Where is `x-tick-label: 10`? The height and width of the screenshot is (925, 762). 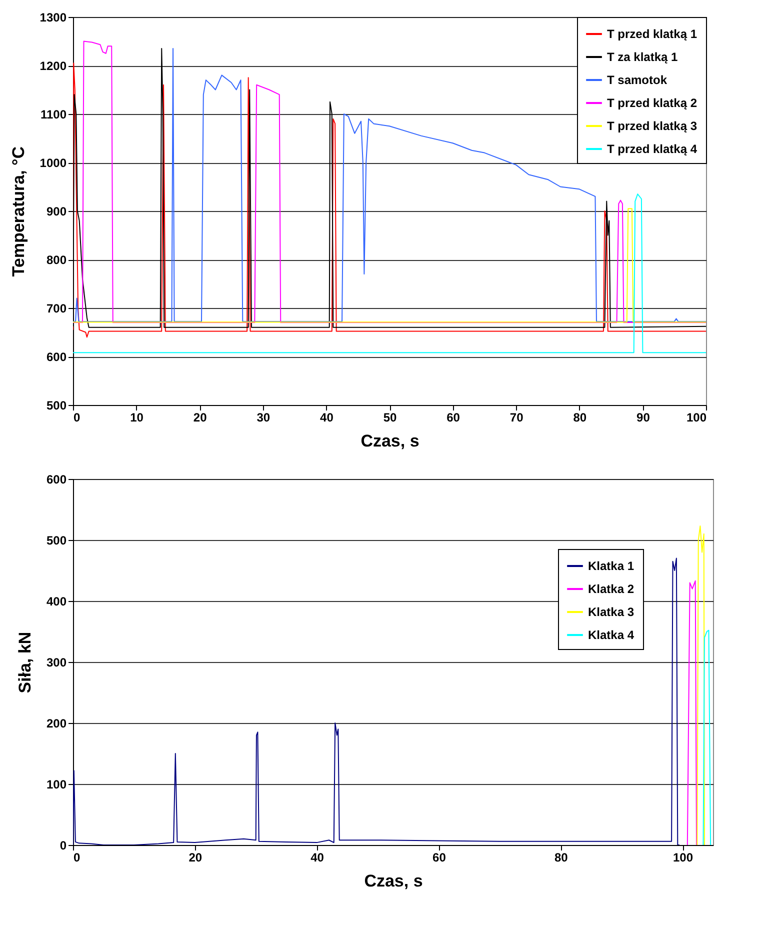 x-tick-label: 10 is located at coordinates (137, 417).